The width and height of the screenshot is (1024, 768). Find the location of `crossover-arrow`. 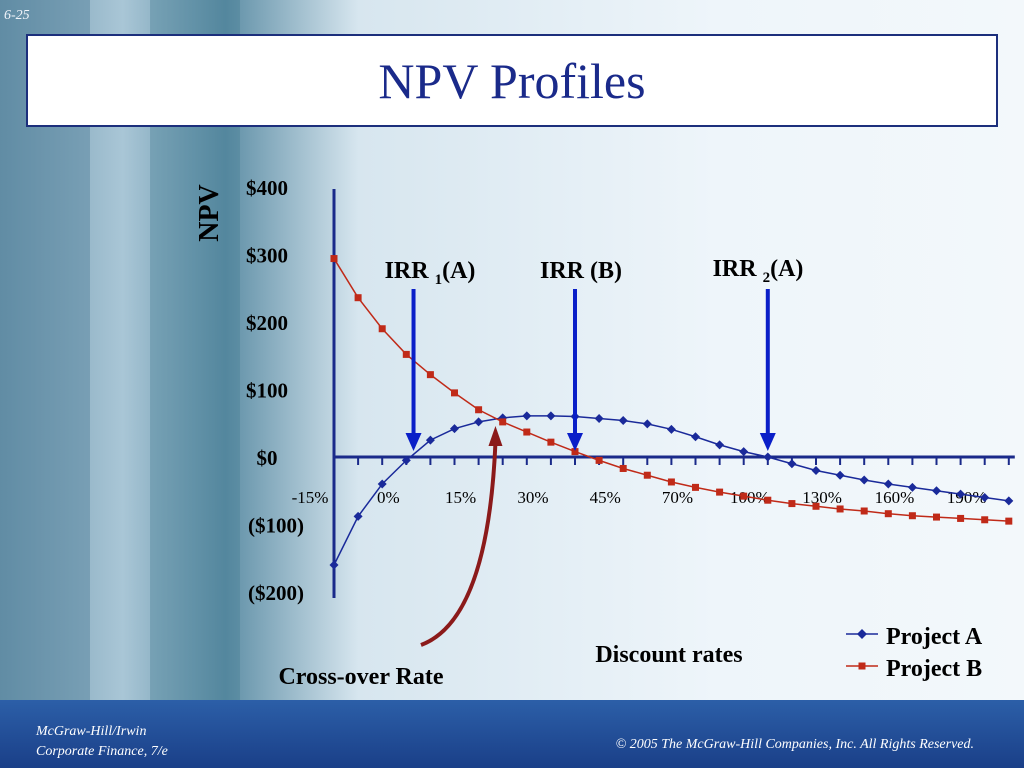

crossover-arrow is located at coordinates (461, 536).